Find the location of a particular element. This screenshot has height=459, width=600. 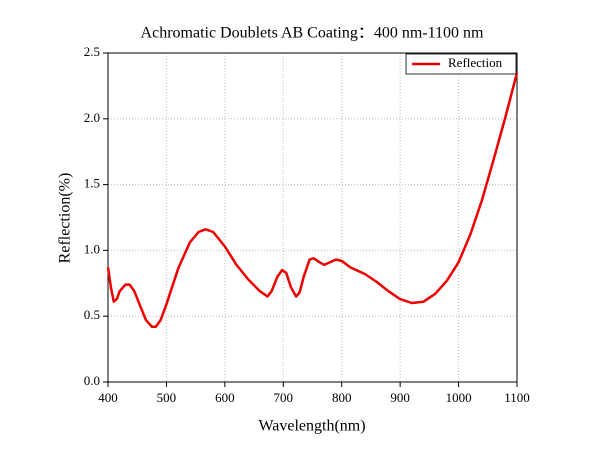

x-tick-label: 1100 is located at coordinates (517, 397).